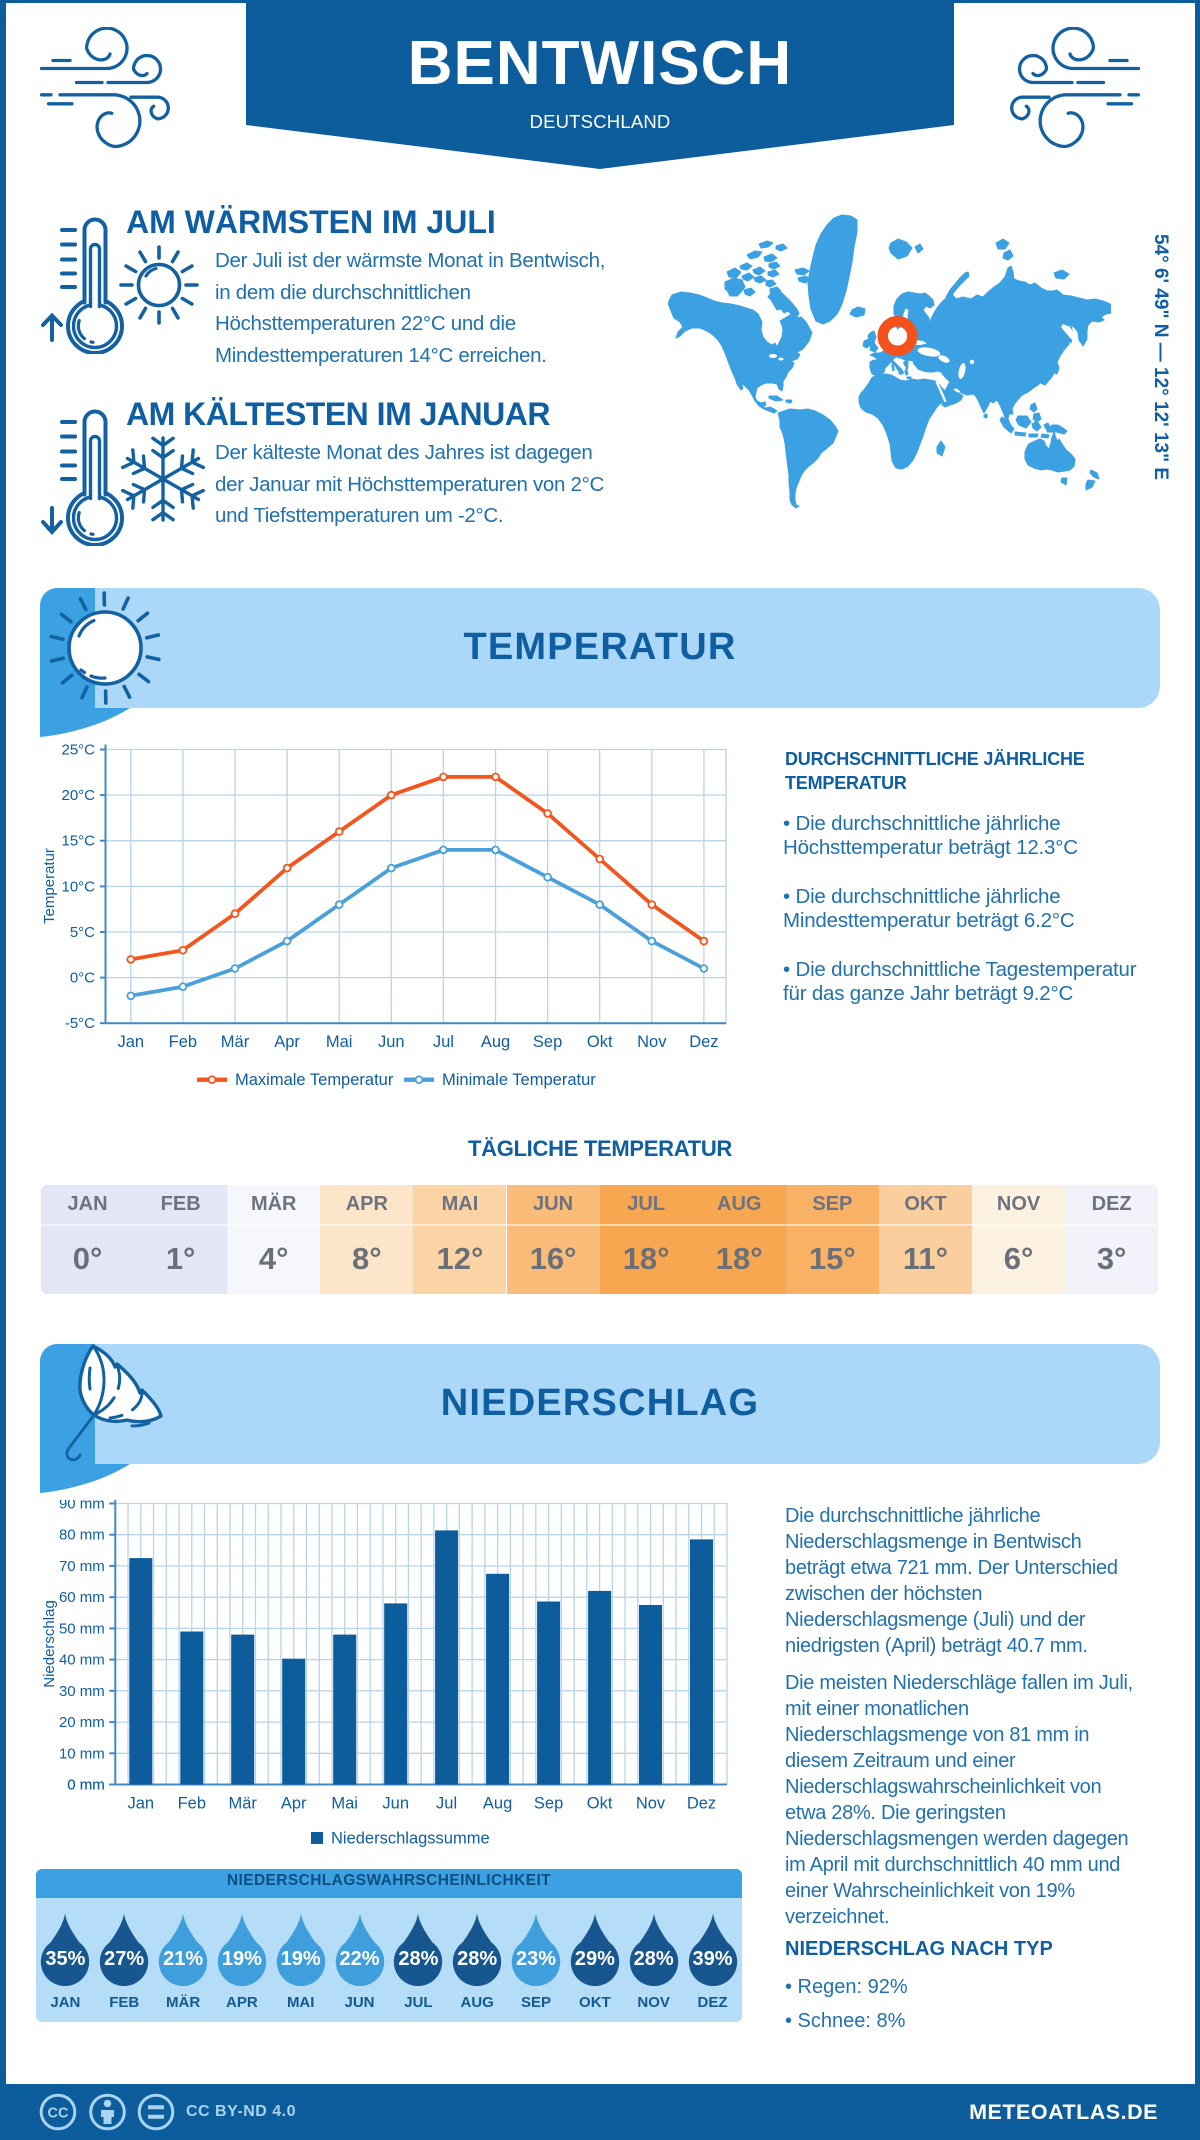 This screenshot has width=1200, height=2140. What do you see at coordinates (82, 932) in the screenshot?
I see `svg-text: 5°C` at bounding box center [82, 932].